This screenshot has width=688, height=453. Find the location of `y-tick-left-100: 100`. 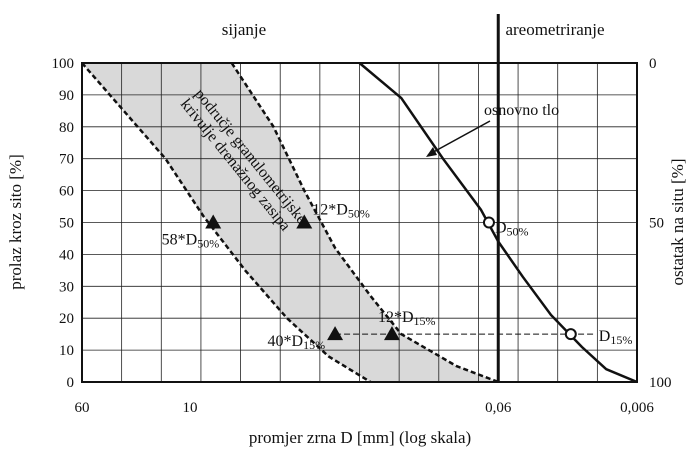

y-tick-left-100: 100 is located at coordinates (63, 64).